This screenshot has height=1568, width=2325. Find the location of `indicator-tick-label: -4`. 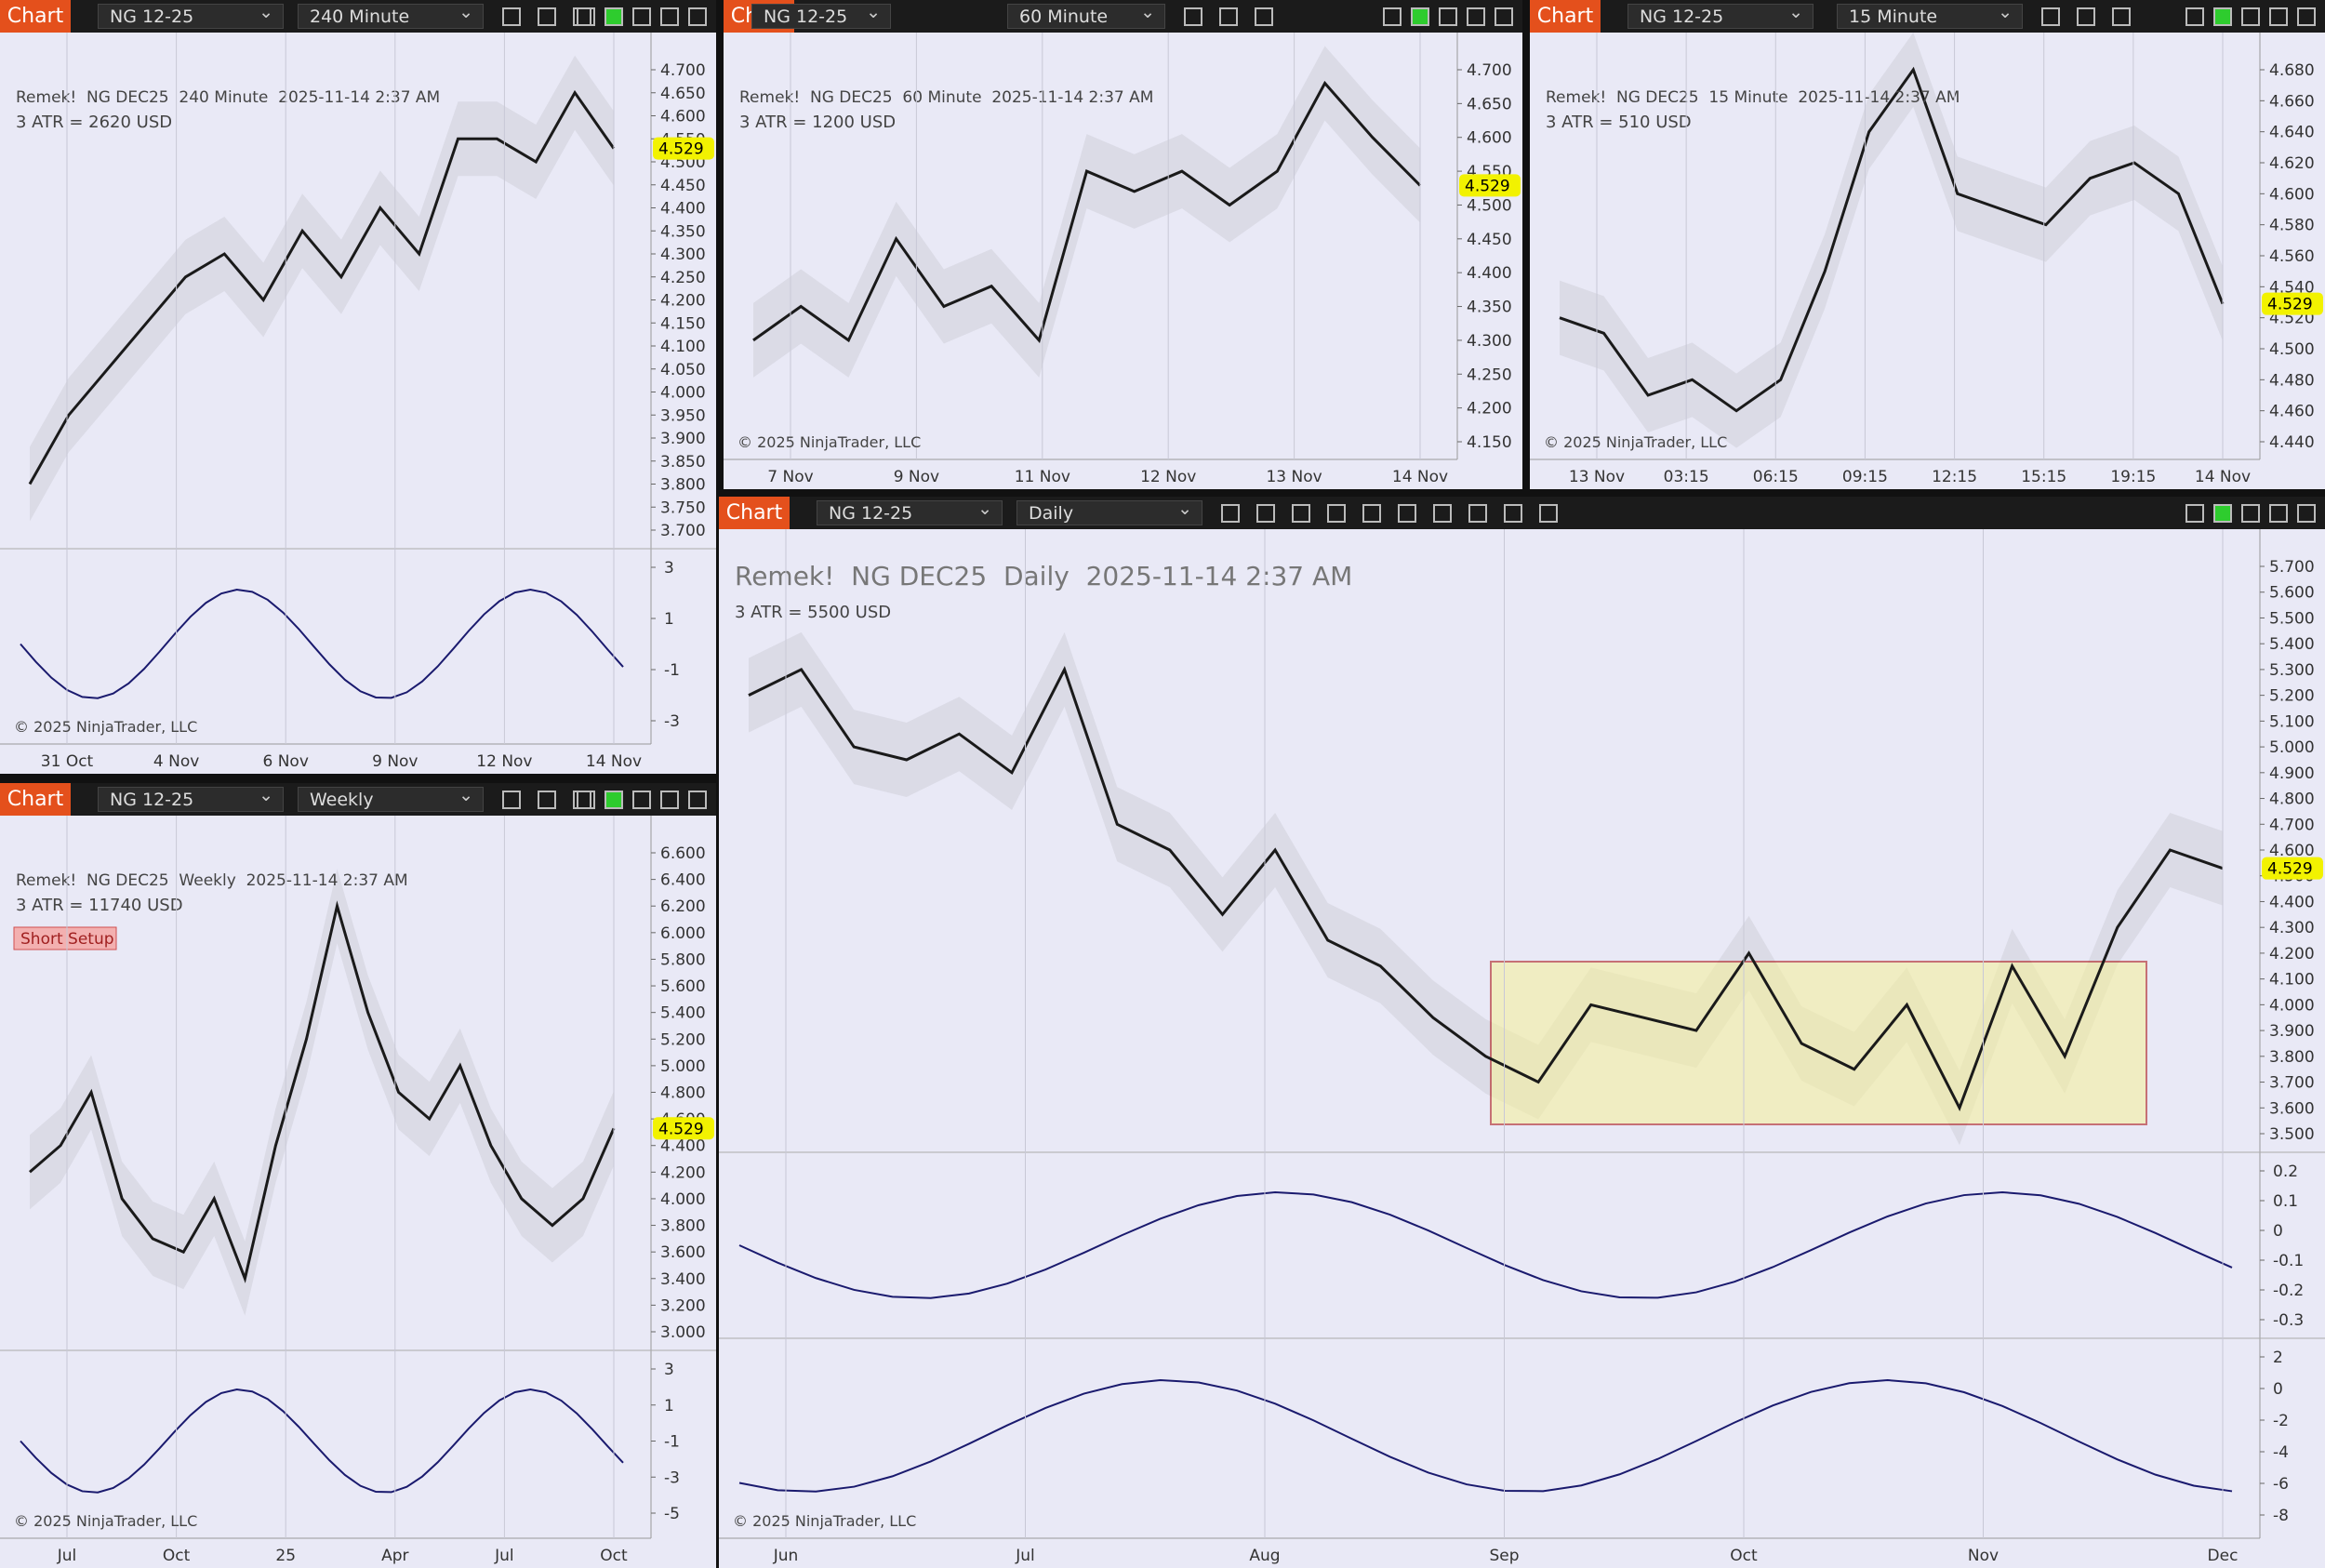

indicator-tick-label: -4 is located at coordinates (2281, 1452).